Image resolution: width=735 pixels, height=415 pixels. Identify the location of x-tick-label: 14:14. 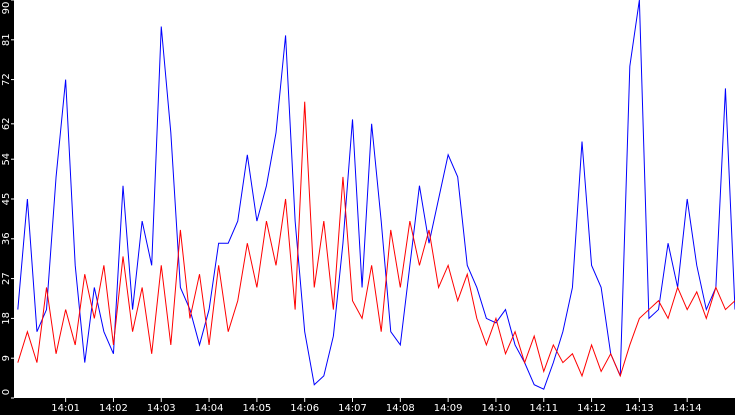
(687, 408).